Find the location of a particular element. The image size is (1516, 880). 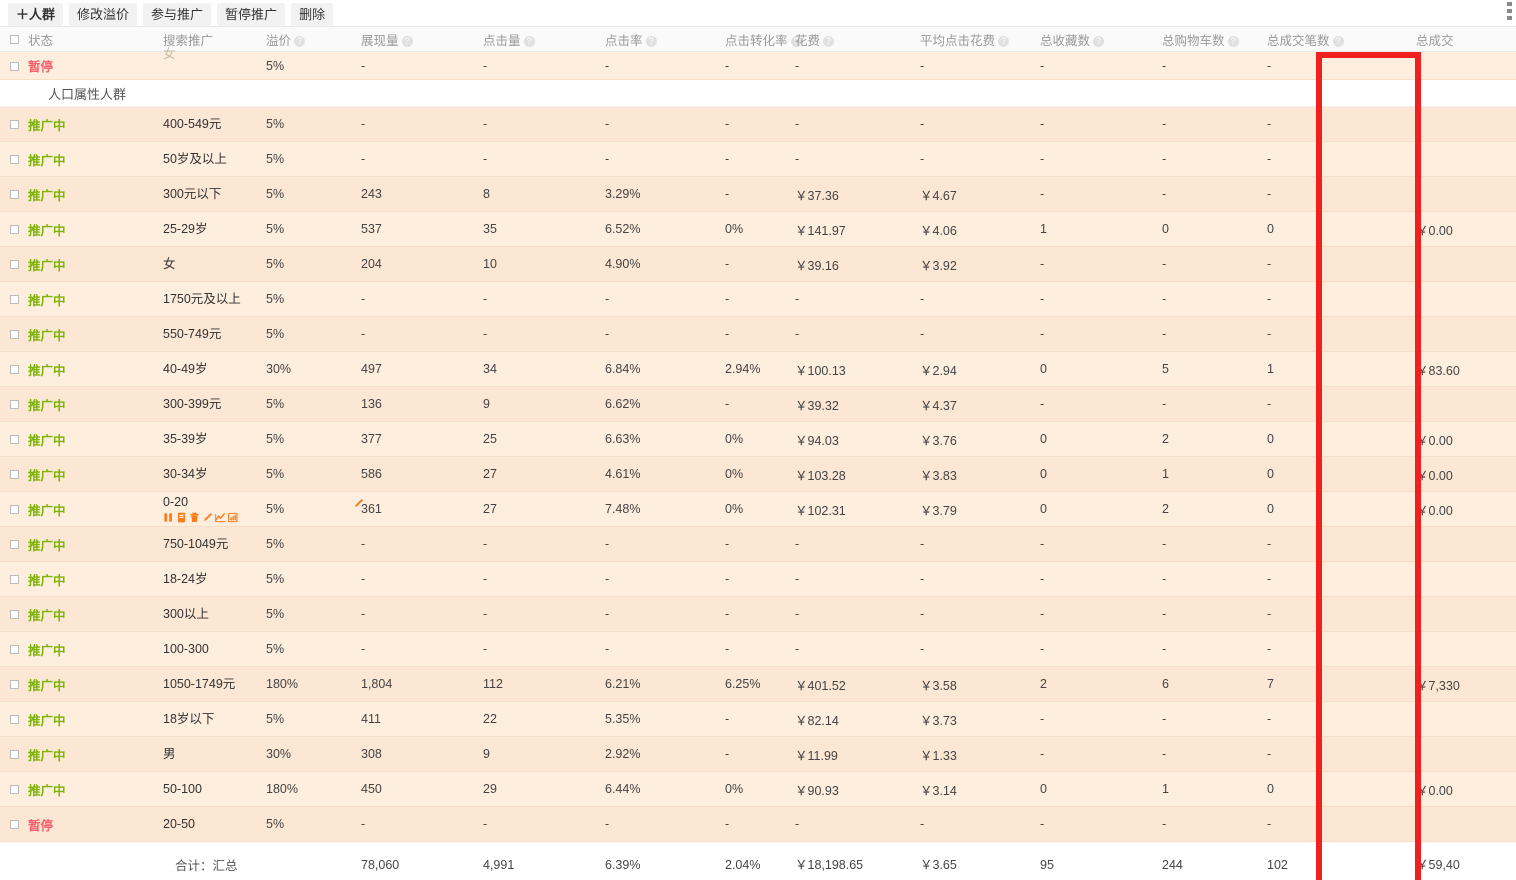

crowd-name-cell: 300-399元 is located at coordinates (214, 404).